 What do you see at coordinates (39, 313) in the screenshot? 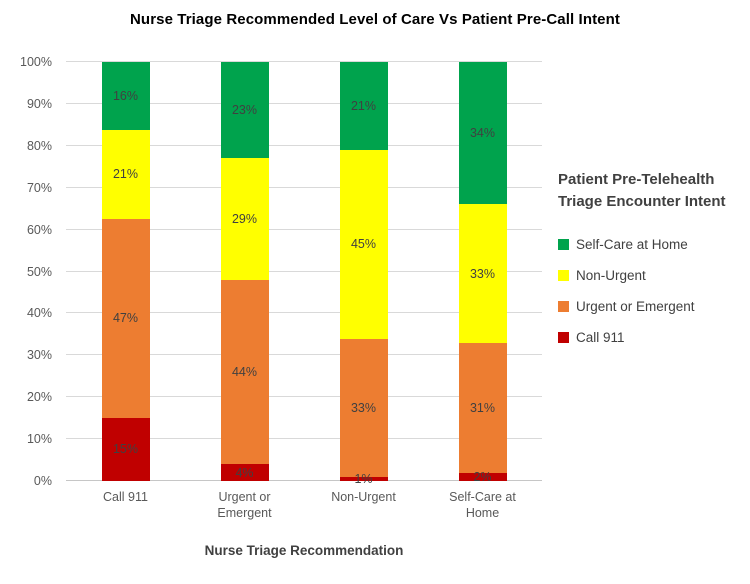
I see `y-tick-label-40: 40%` at bounding box center [39, 313].